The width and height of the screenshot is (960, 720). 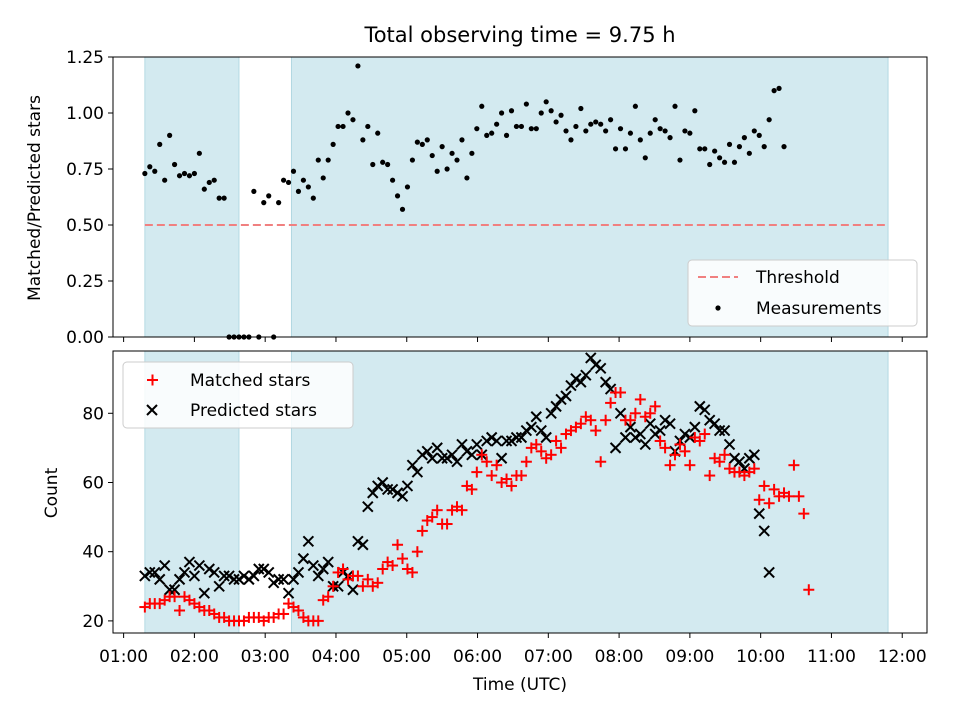 What do you see at coordinates (250, 381) in the screenshot?
I see `legend-matched-label: Matched stars` at bounding box center [250, 381].